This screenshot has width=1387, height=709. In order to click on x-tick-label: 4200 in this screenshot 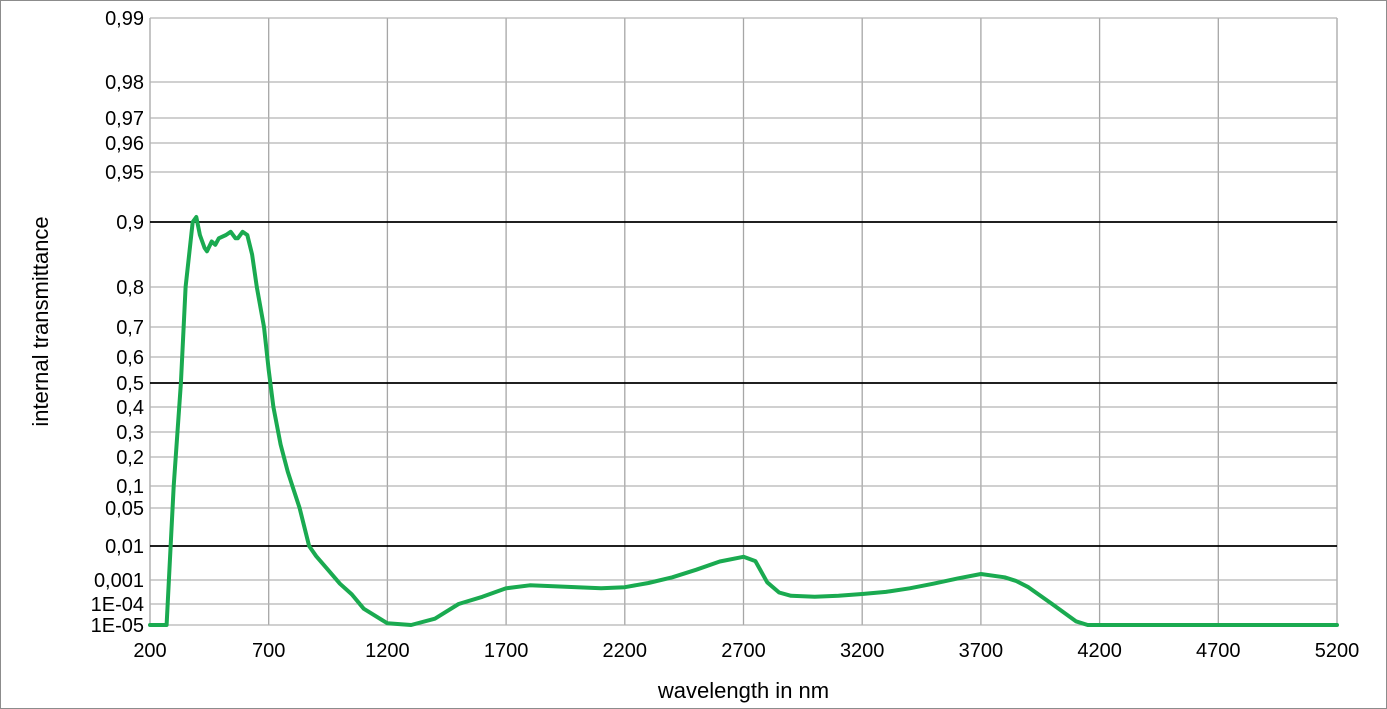, I will do `click(1099, 651)`.